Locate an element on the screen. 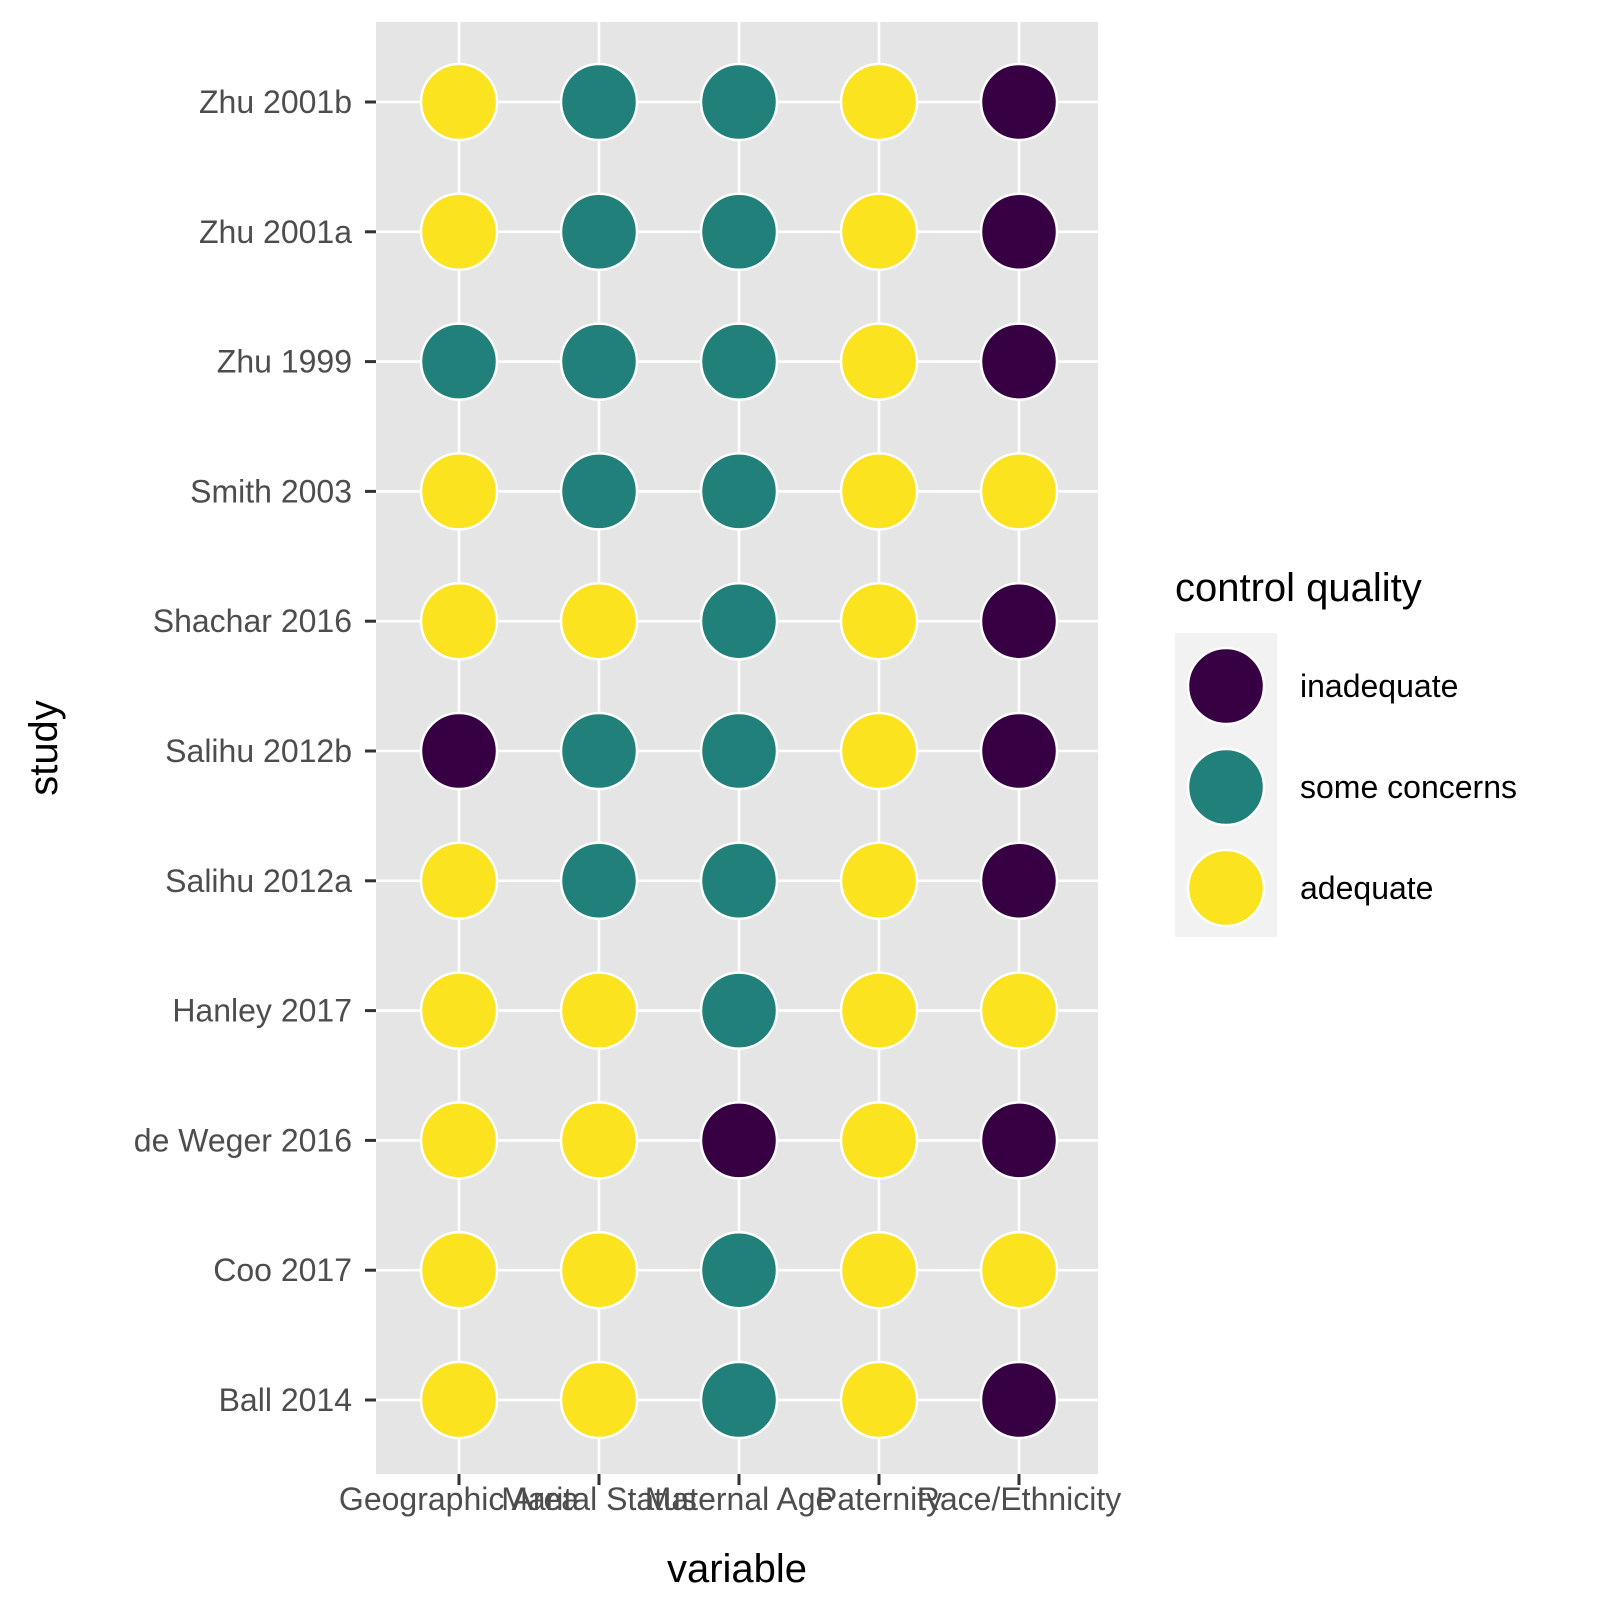 The width and height of the screenshot is (1600, 1605). x-tick-label: Paternity is located at coordinates (879, 1499).